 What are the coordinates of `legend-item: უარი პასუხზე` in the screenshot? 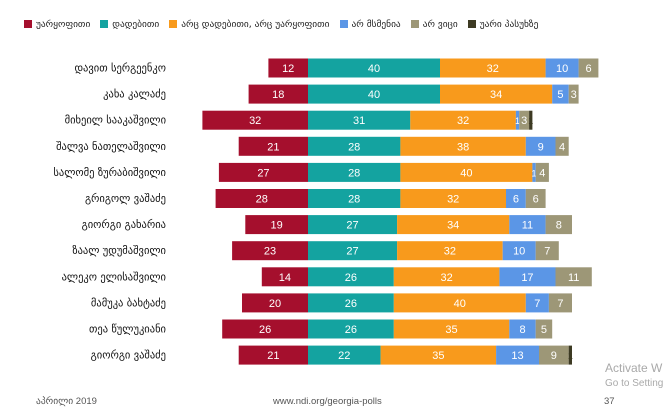 It's located at (503, 24).